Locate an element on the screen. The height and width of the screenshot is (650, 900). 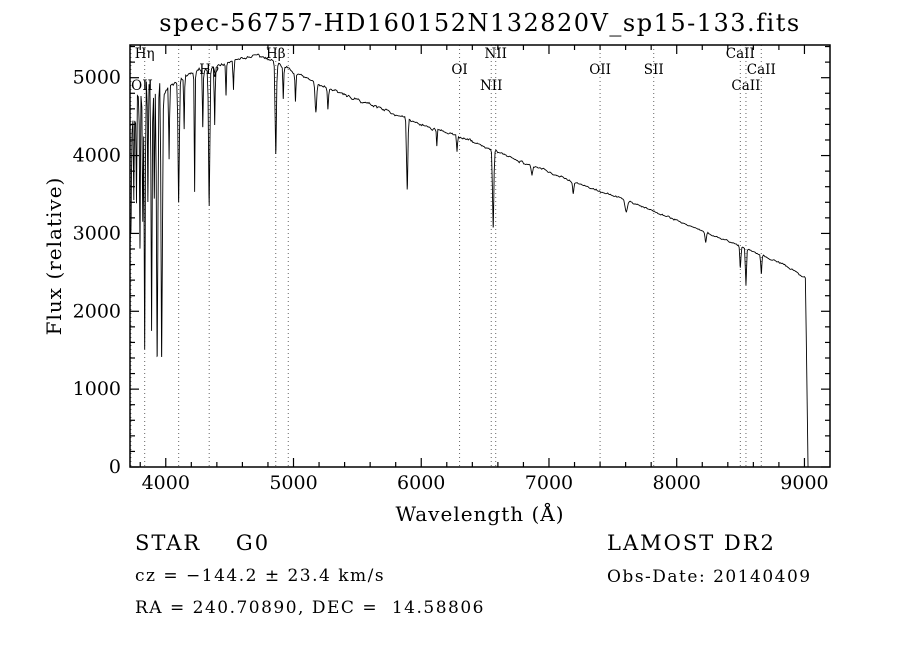
spectral-line-label: SII is located at coordinates (654, 70).